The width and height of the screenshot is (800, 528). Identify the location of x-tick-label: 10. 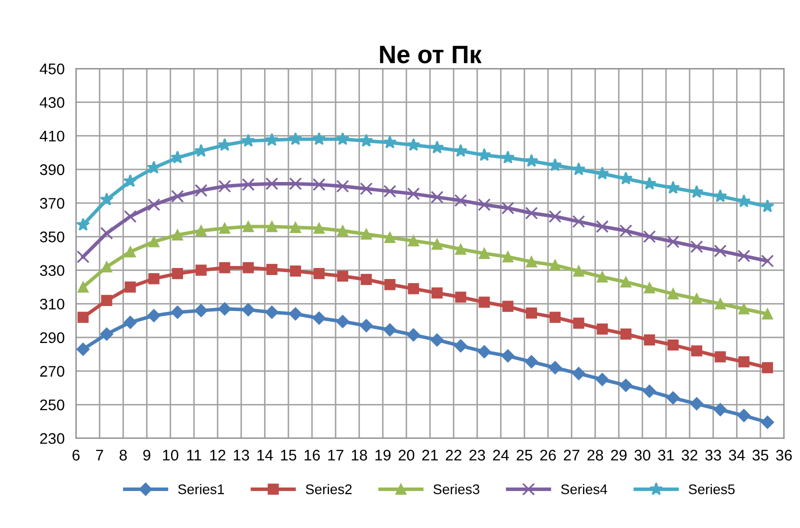
(170, 455).